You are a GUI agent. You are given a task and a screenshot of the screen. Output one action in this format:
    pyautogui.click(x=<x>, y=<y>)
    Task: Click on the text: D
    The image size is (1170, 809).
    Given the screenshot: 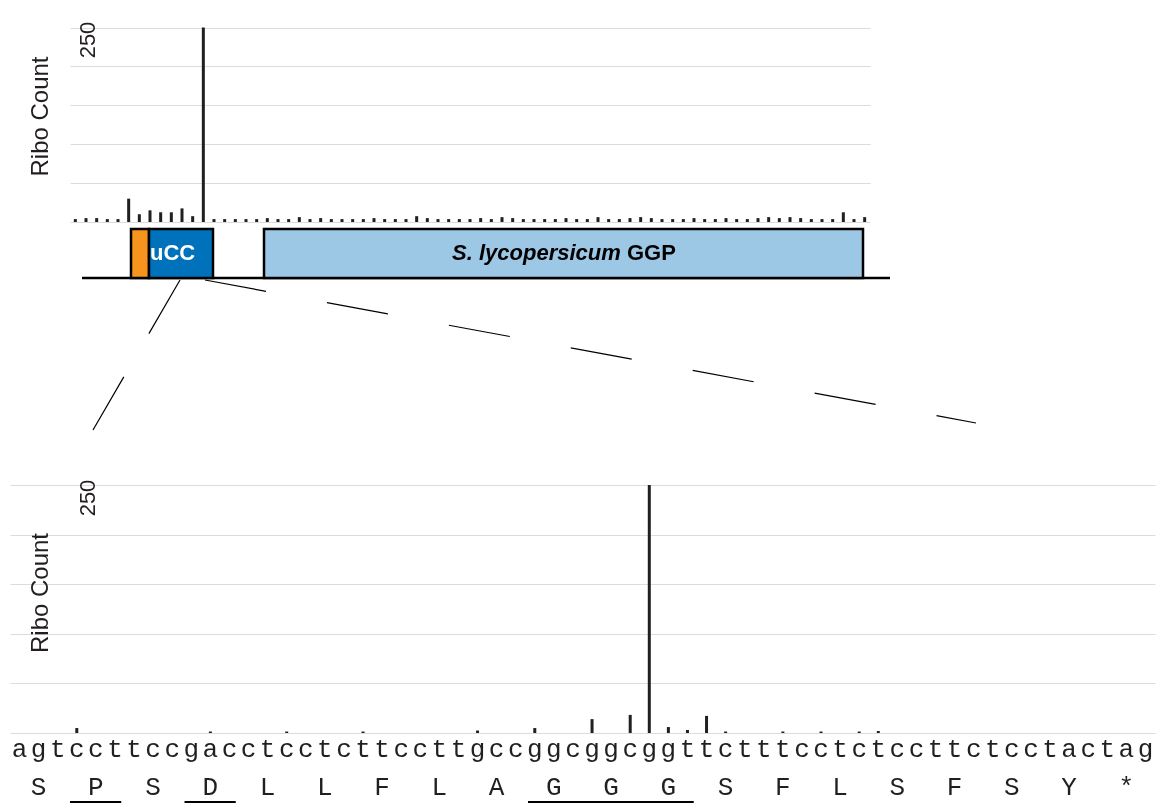 What is the action you would take?
    pyautogui.click(x=210, y=788)
    